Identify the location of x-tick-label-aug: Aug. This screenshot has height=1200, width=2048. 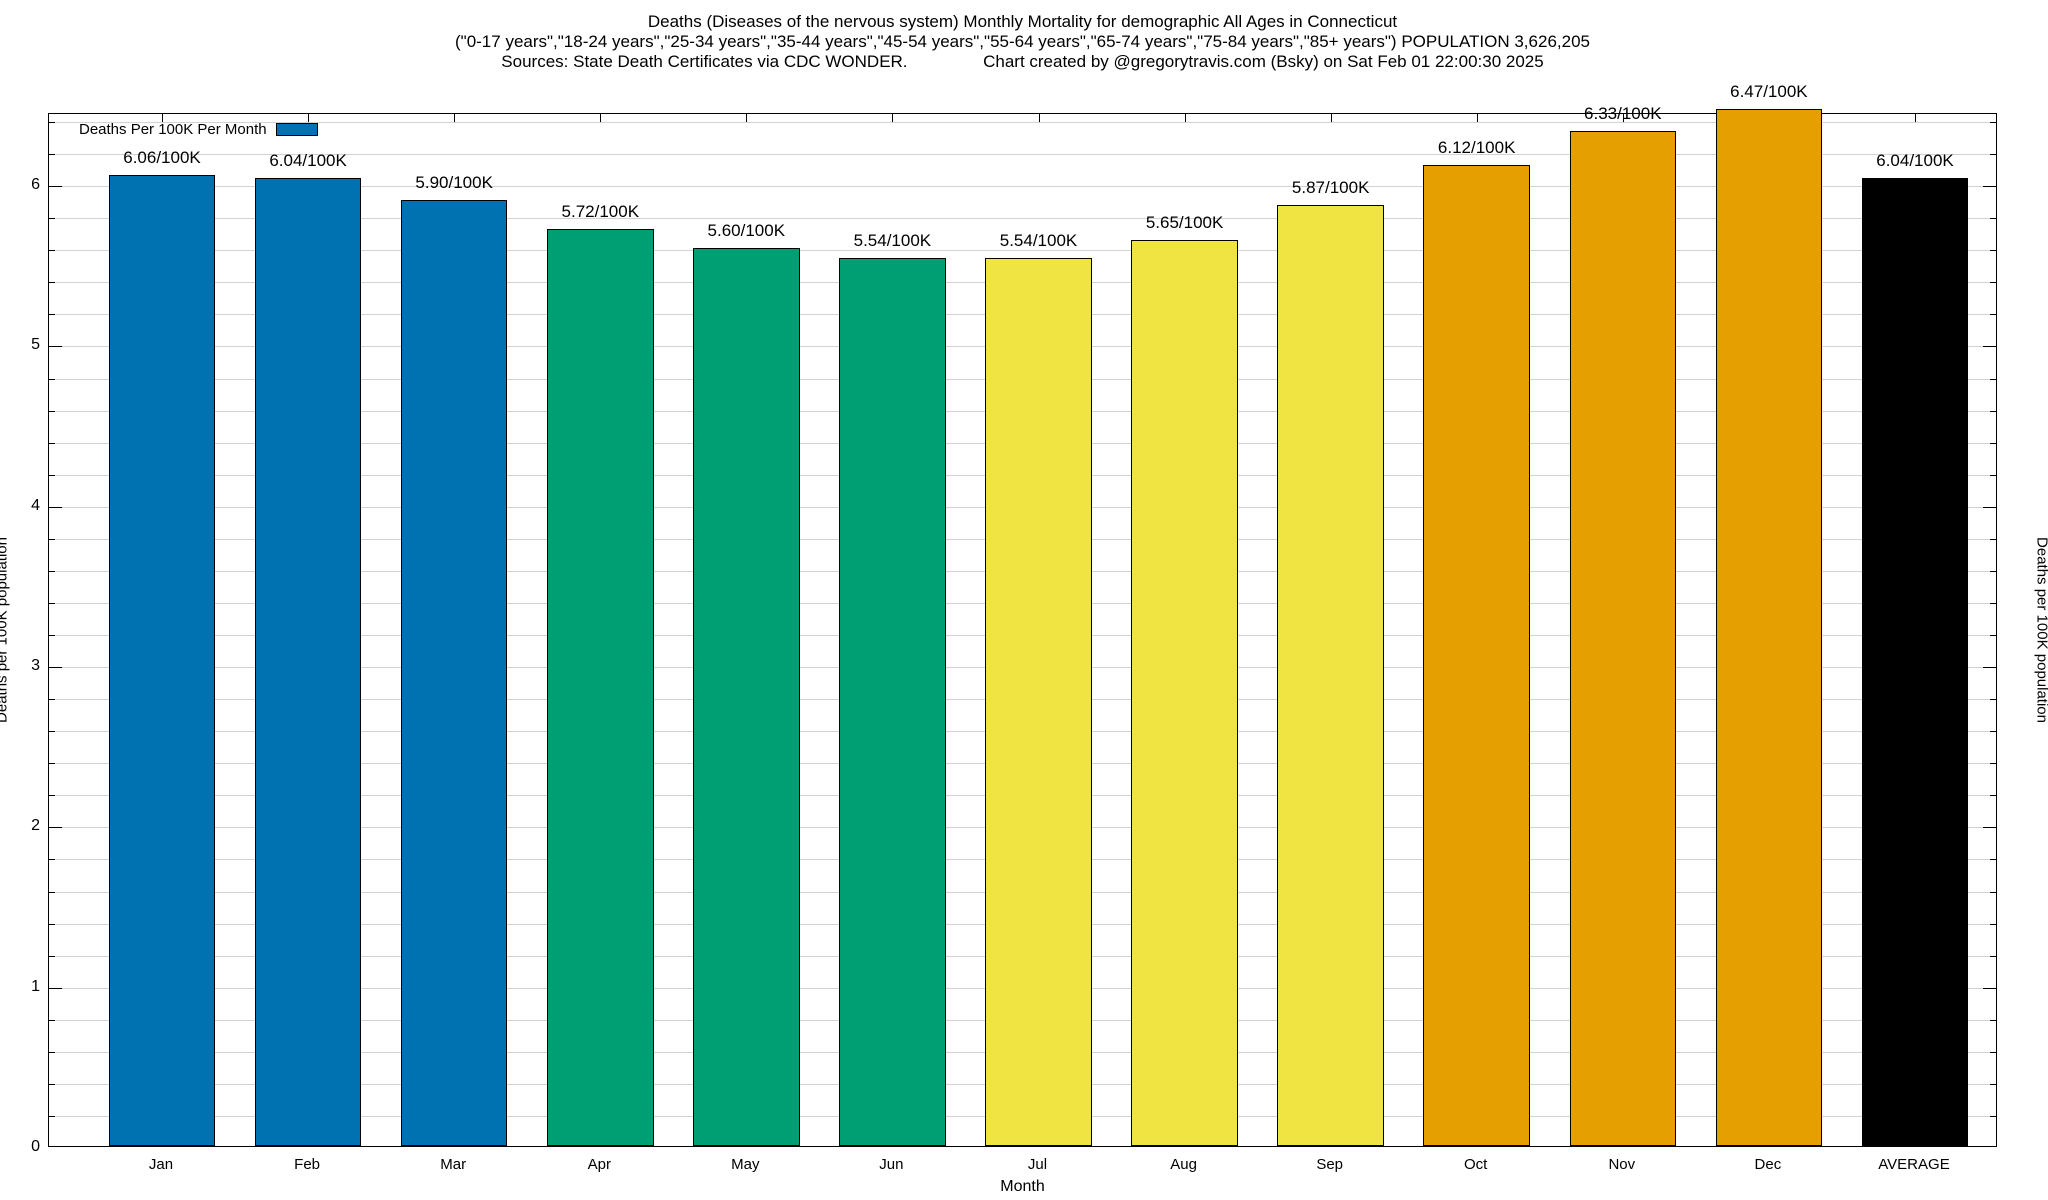
(1183, 1164).